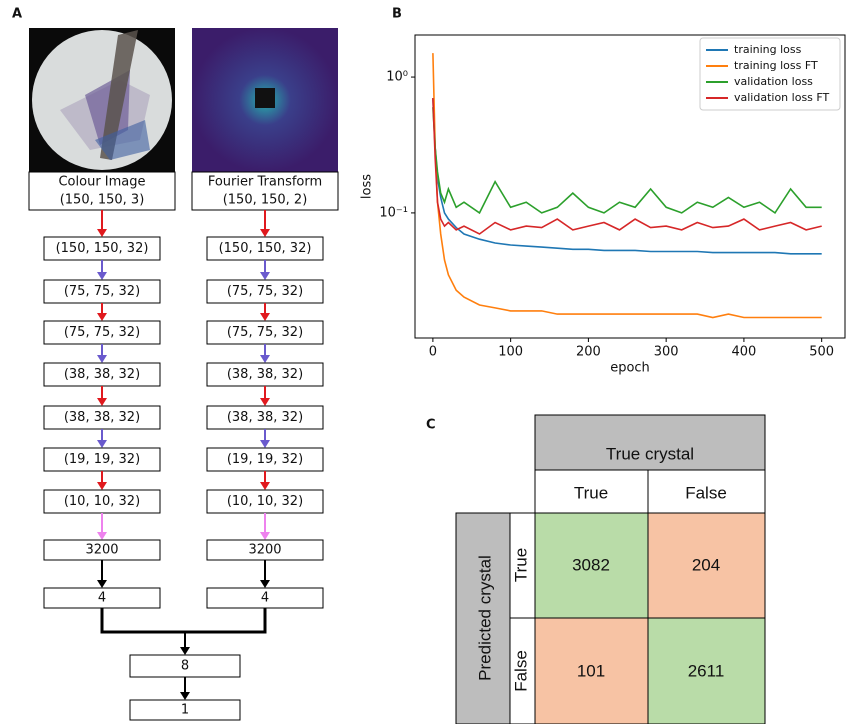 The image size is (855, 724). Describe the element at coordinates (591, 564) in the screenshot. I see `cell-value: 3082` at that location.